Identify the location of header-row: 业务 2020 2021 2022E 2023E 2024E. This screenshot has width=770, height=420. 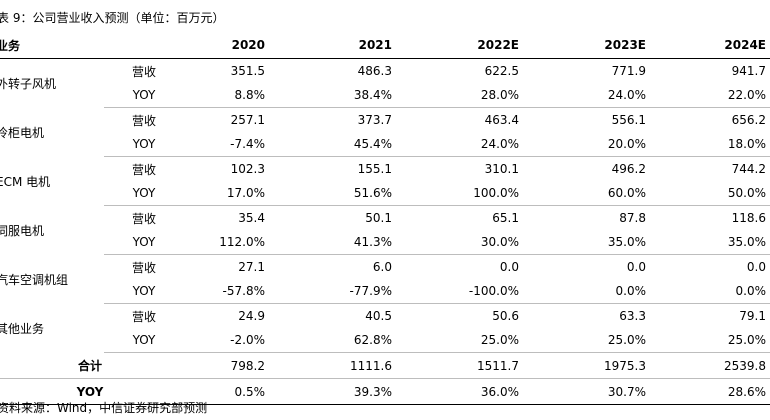
(385, 45).